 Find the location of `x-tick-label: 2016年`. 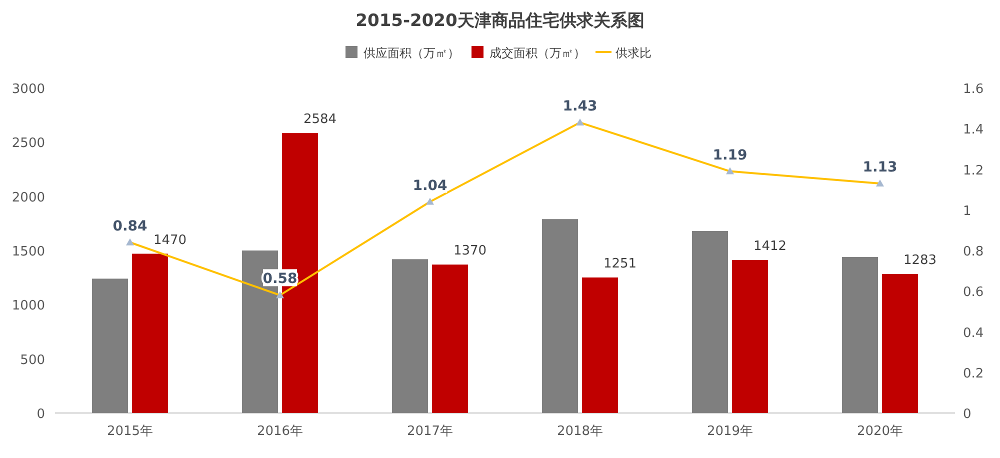

x-tick-label: 2016年 is located at coordinates (280, 431).